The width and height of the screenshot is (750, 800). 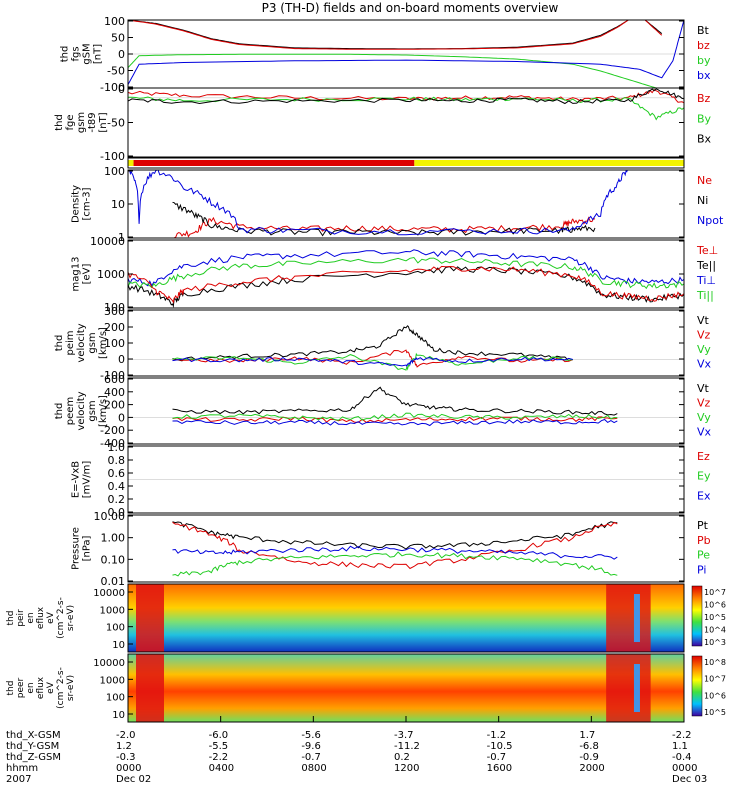 What do you see at coordinates (395, 564) in the screenshot?
I see `series-line-Pe` at bounding box center [395, 564].